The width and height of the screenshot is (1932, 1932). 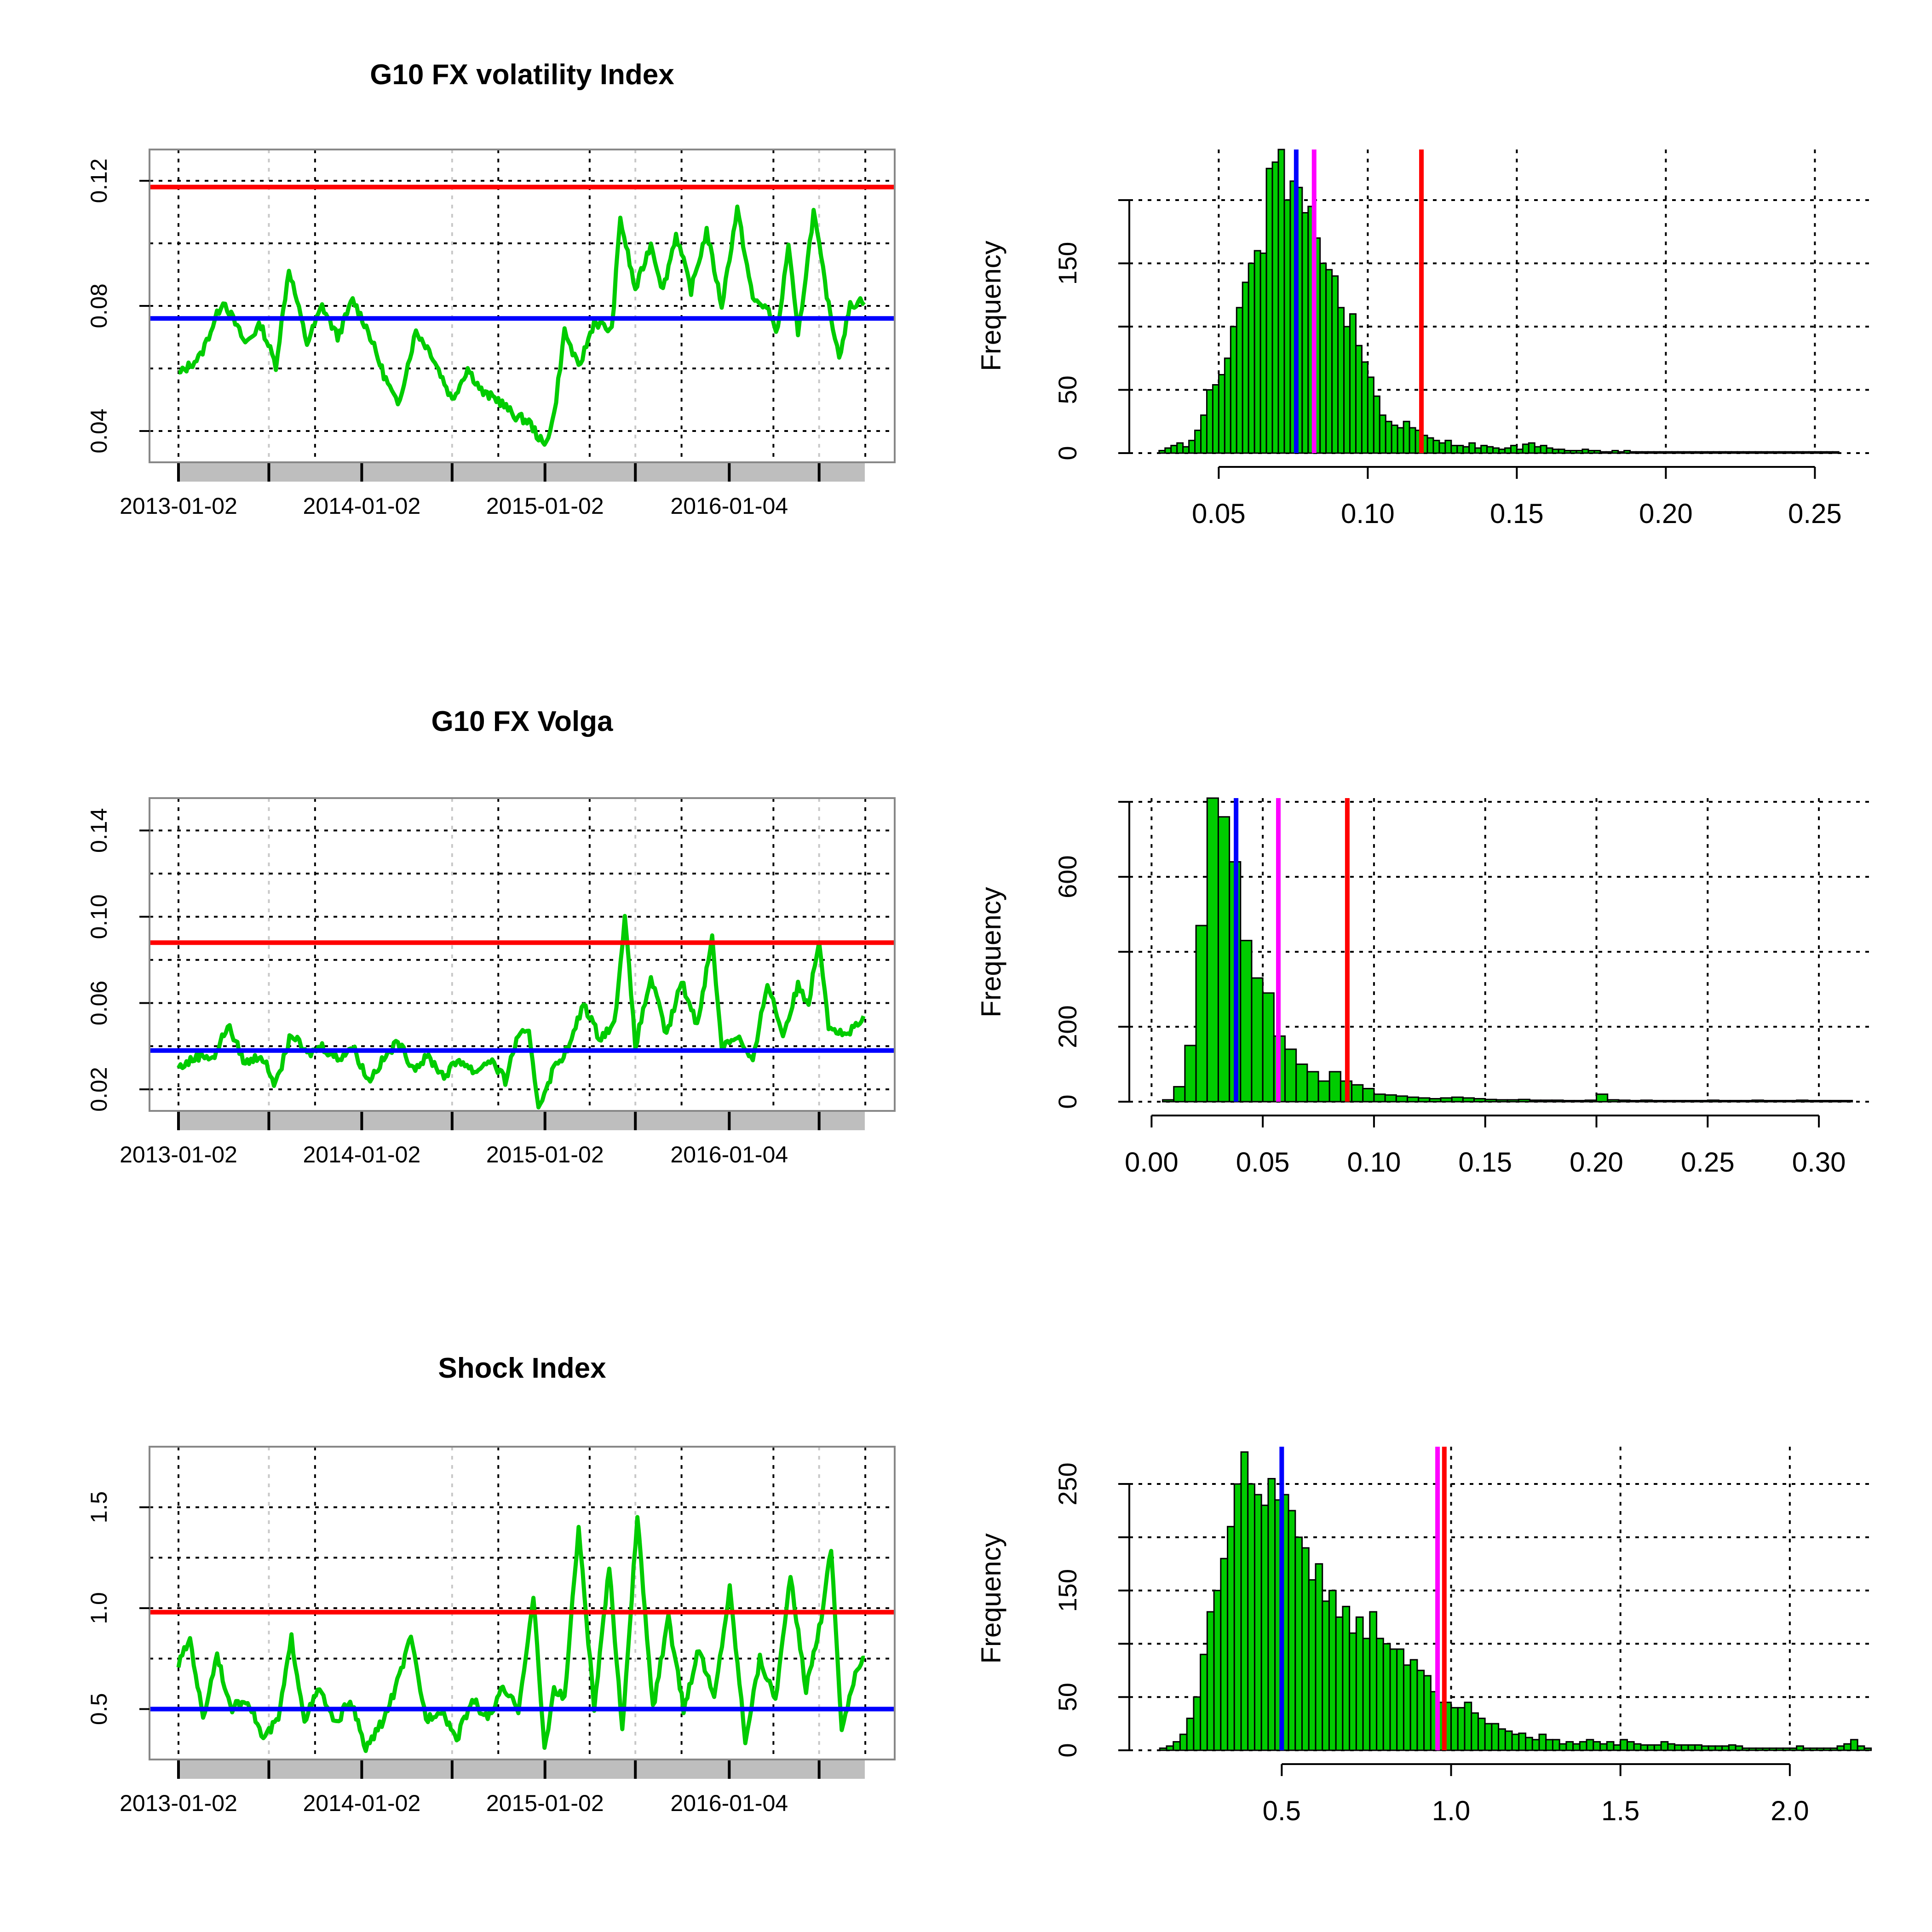 I want to click on y-tick-label-1: 0.06, so click(x=99, y=1003).